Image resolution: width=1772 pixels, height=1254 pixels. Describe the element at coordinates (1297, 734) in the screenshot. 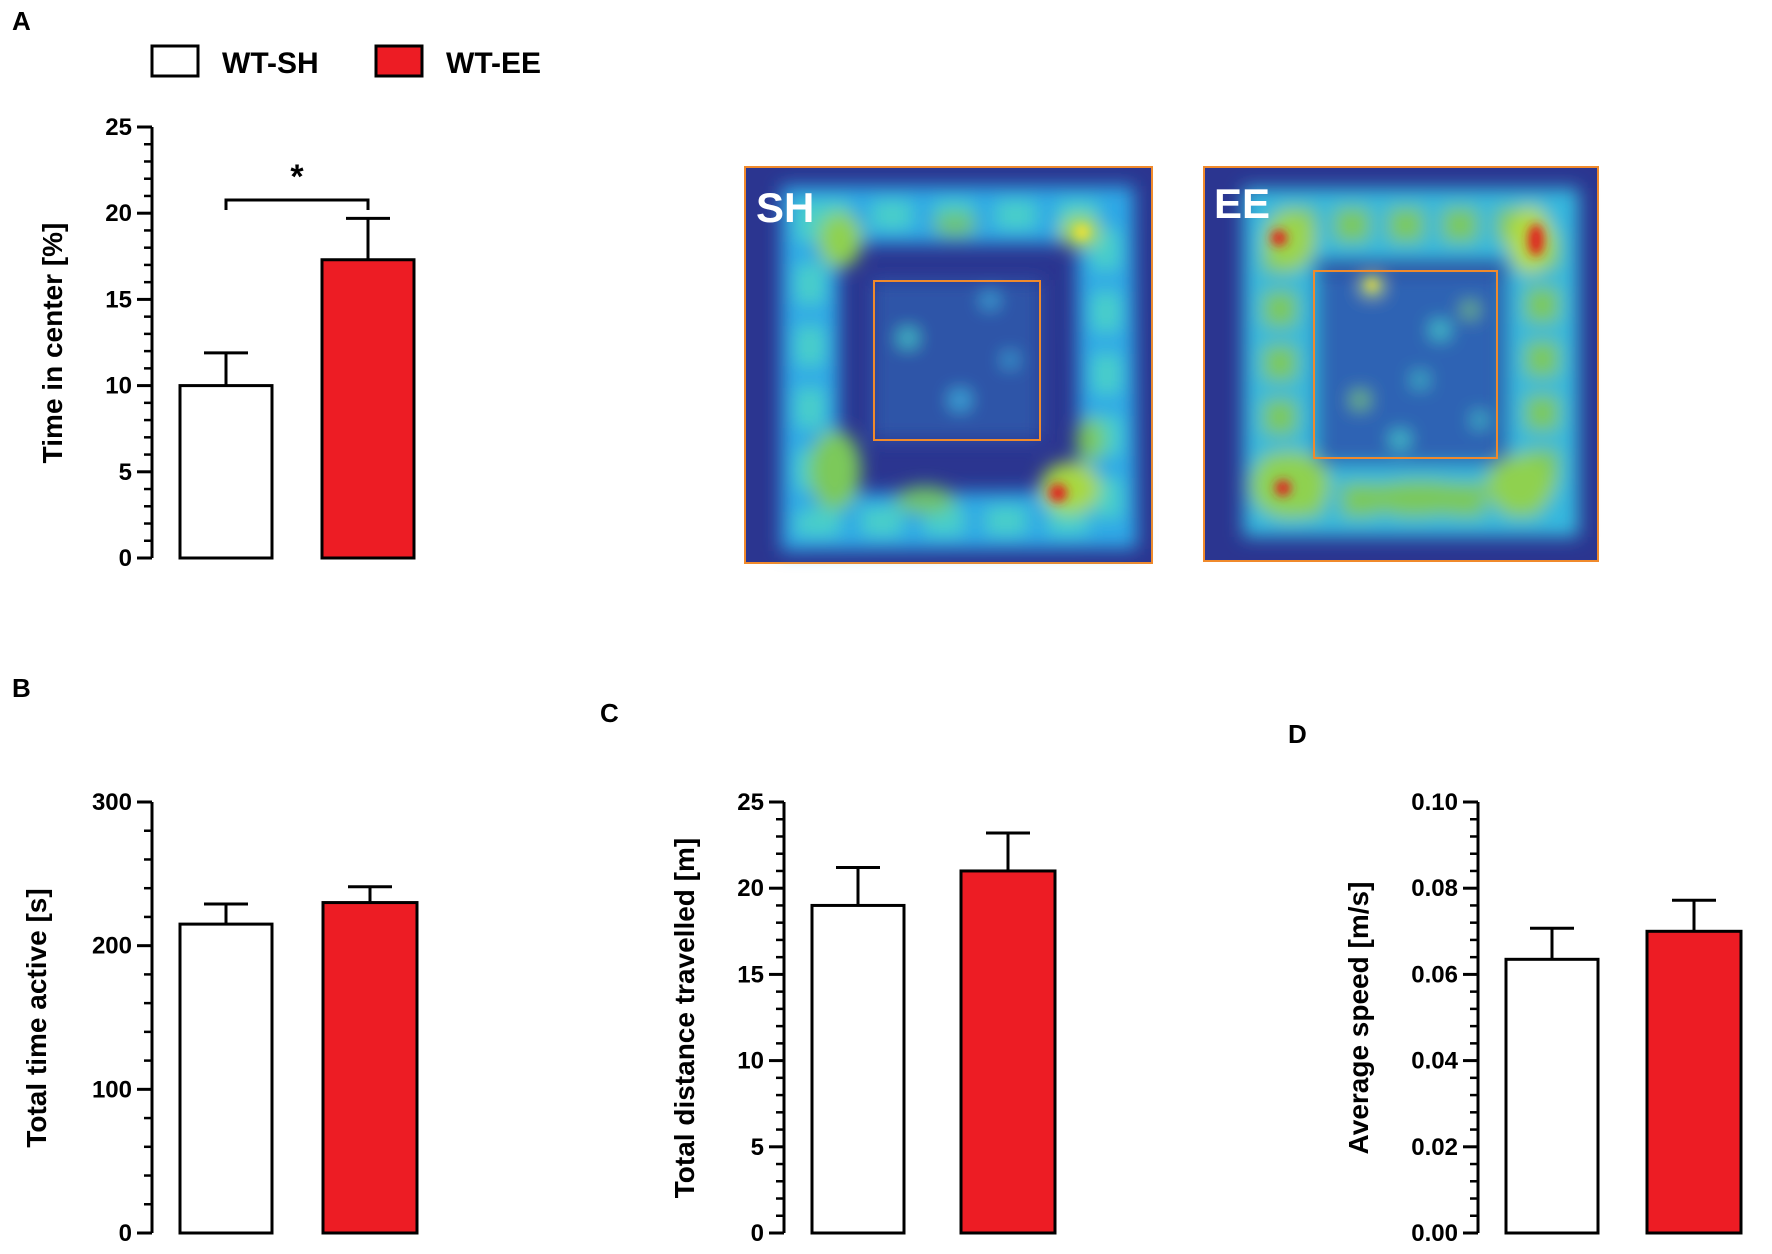

I see `panel-letter-d: D` at that location.